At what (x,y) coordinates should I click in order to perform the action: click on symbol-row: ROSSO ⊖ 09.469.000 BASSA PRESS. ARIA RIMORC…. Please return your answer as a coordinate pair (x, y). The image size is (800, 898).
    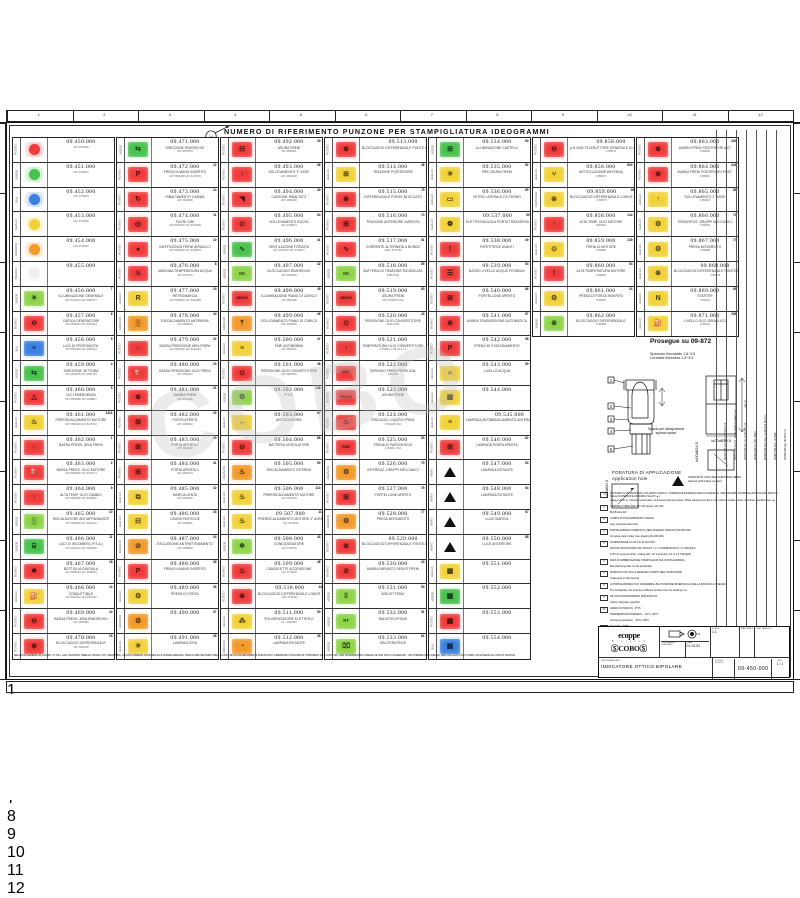
    Looking at the image, I should click on (63, 621).